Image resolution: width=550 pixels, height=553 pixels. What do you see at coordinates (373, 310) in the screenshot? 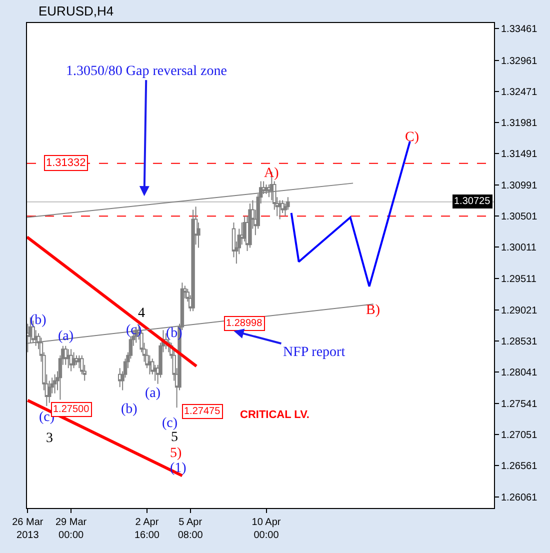
I see `annotation: B)` at bounding box center [373, 310].